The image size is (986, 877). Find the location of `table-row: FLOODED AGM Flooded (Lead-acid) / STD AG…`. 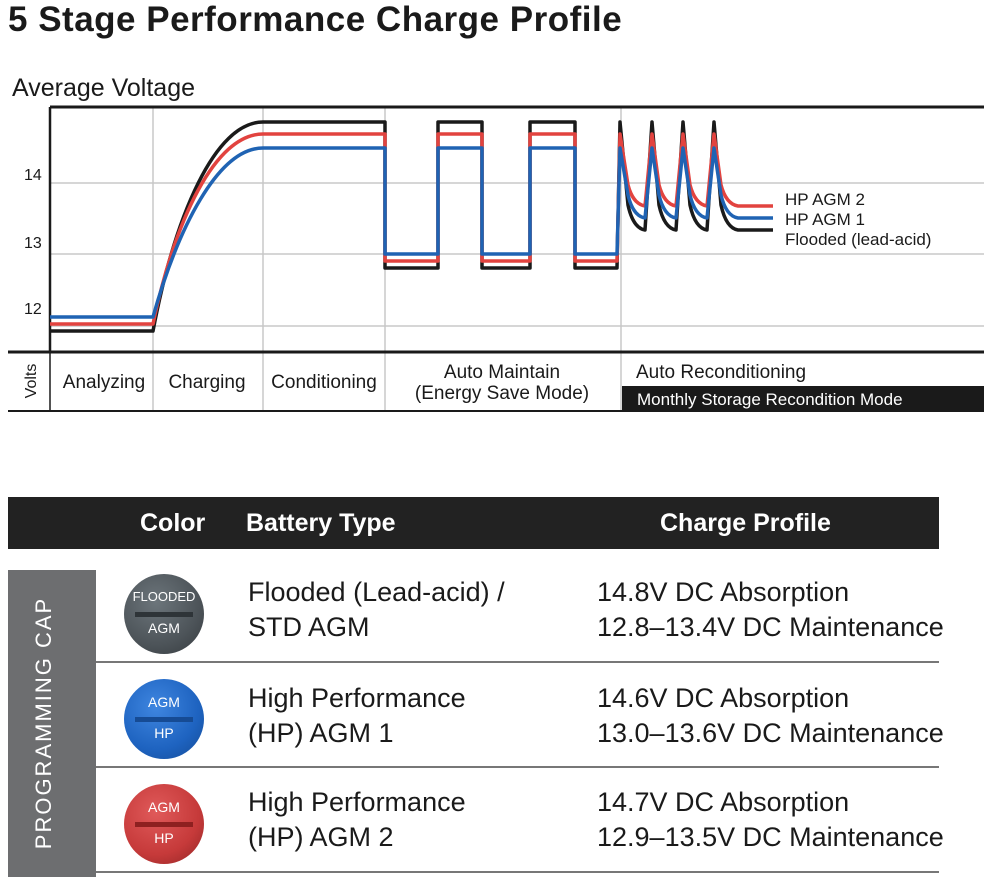

table-row: FLOODED AGM Flooded (Lead-acid) / STD AG… is located at coordinates (520, 611).